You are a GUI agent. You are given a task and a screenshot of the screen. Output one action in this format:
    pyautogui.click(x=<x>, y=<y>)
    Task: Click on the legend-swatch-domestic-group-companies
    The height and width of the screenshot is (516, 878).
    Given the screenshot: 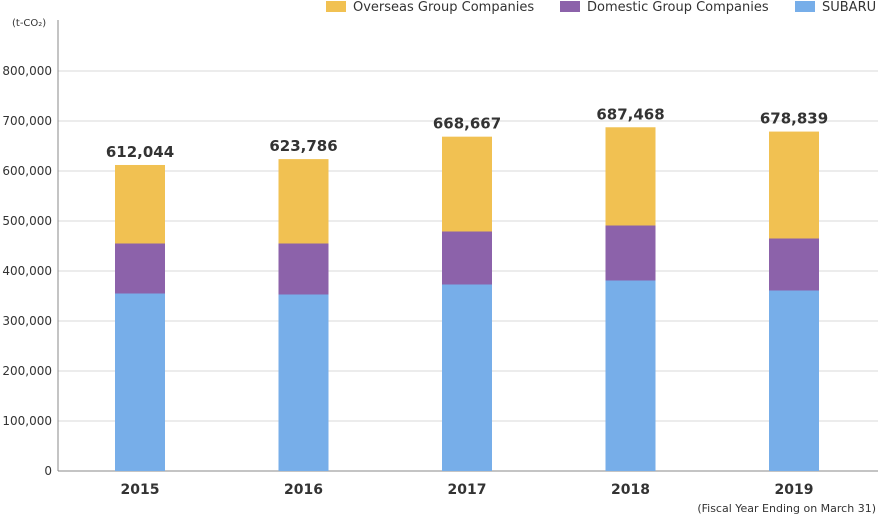 What is the action you would take?
    pyautogui.click(x=570, y=6)
    